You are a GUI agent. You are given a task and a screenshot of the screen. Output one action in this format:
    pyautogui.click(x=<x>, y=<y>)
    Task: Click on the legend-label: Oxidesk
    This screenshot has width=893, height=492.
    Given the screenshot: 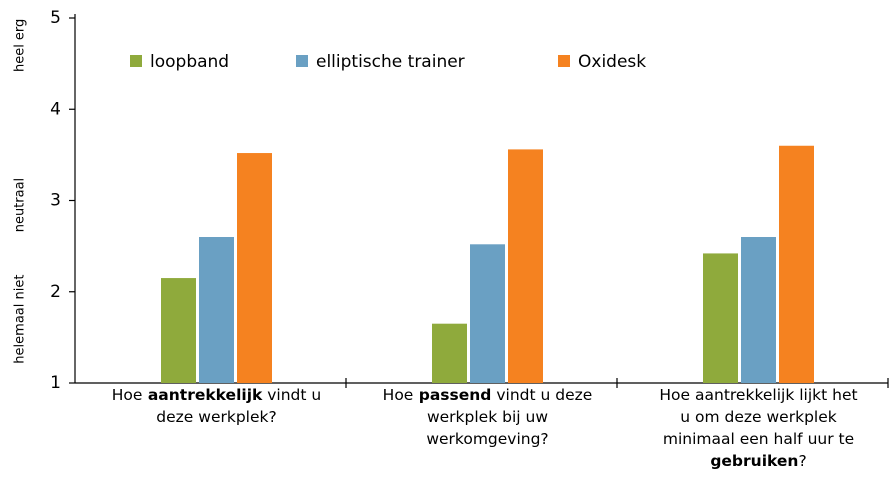 What is the action you would take?
    pyautogui.click(x=612, y=62)
    